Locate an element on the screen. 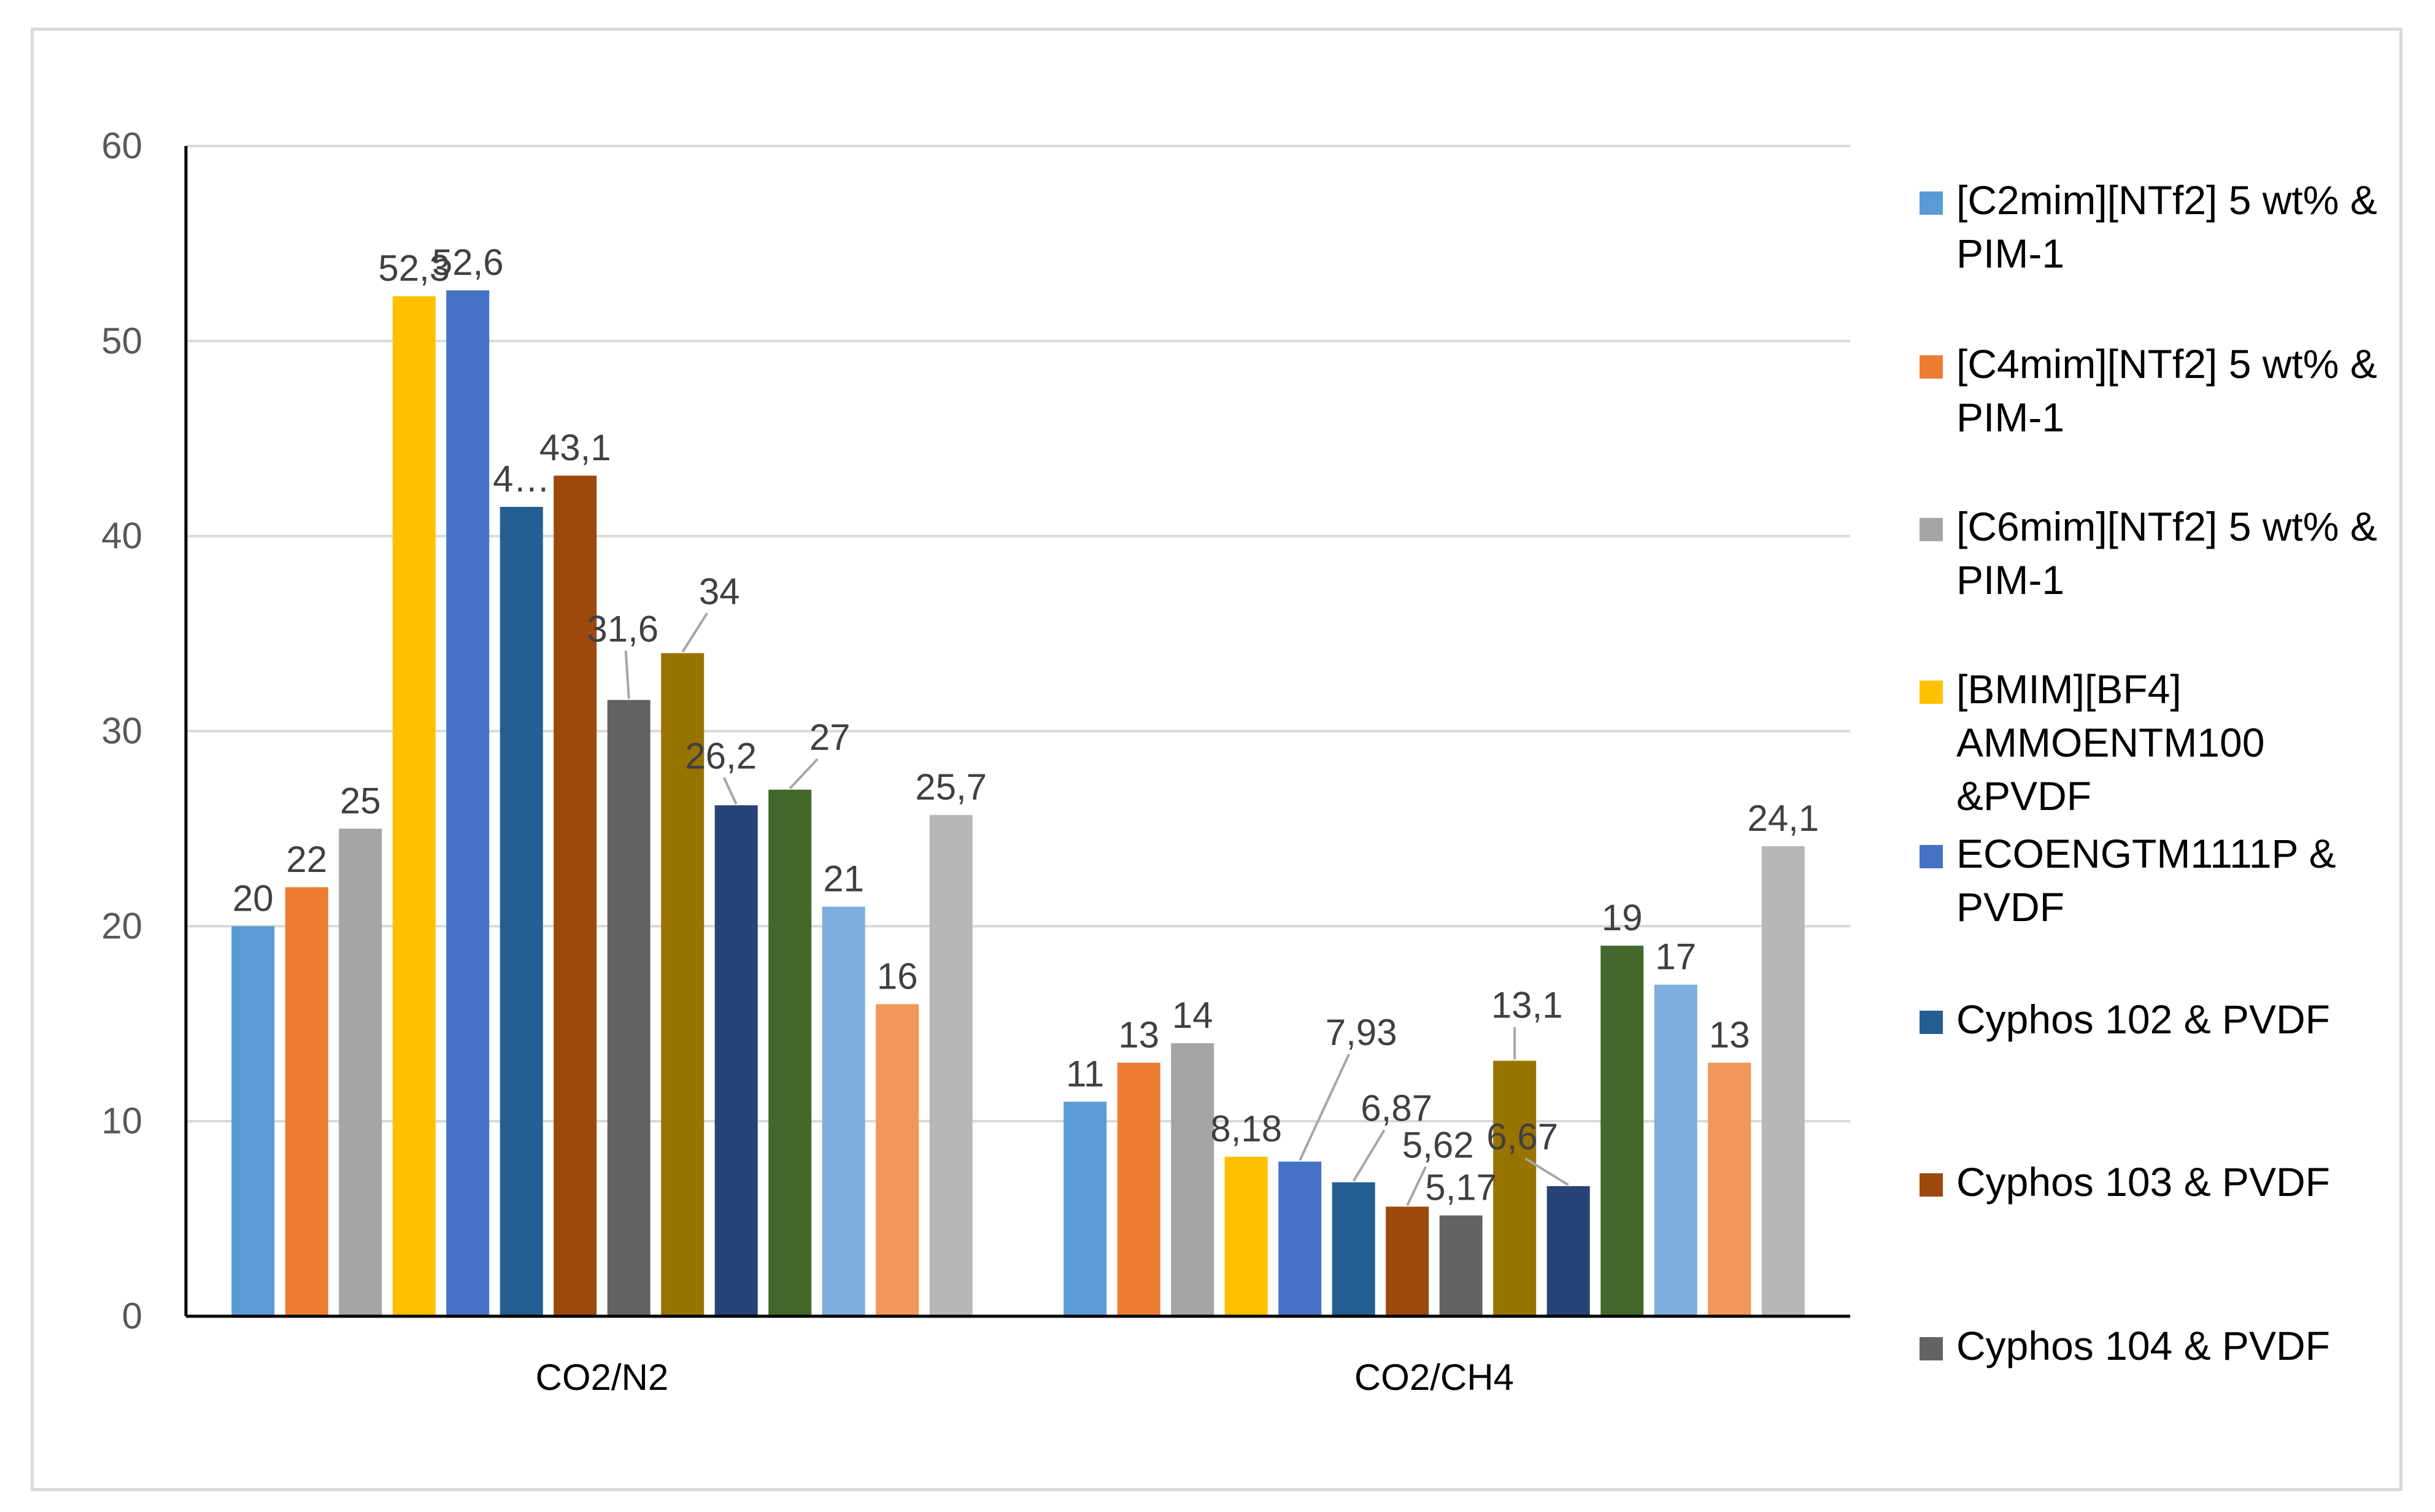 This screenshot has width=2435, height=1512. legend-label: [C4mim][NTf2] 5 wt% & is located at coordinates (2166, 364).